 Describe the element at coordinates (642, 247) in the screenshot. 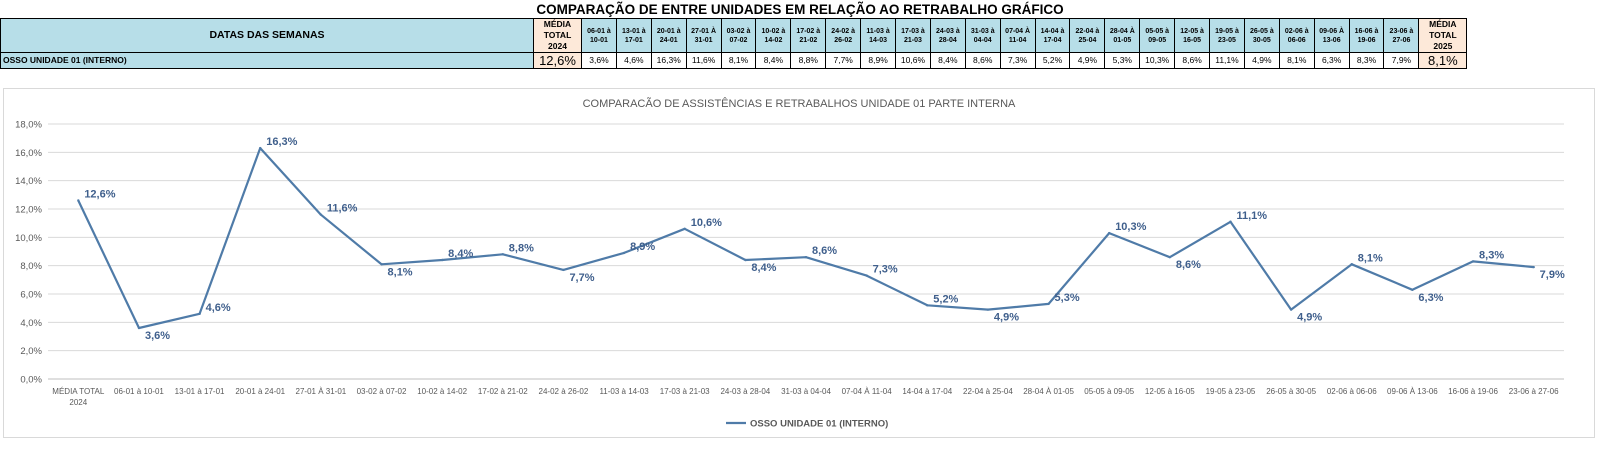

I see `data-label: 8,9%` at that location.